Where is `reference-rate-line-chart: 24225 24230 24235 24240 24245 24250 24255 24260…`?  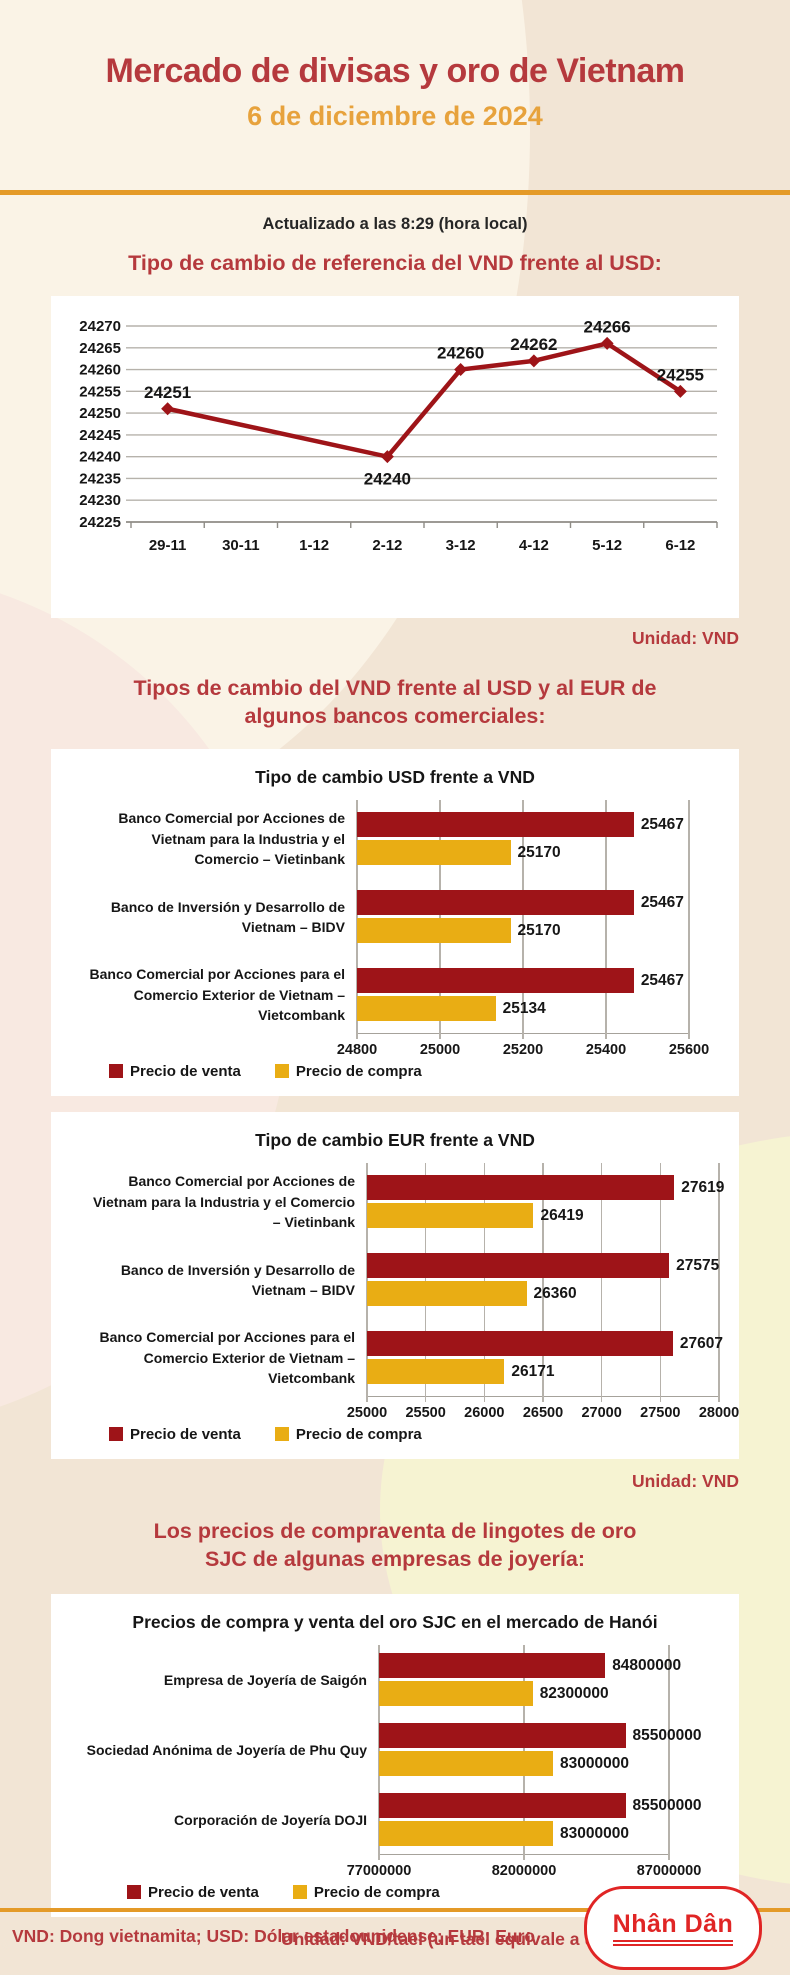
reference-rate-line-chart: 24225 24230 24235 24240 24245 24250 24255 24260… is located at coordinates (398, 435).